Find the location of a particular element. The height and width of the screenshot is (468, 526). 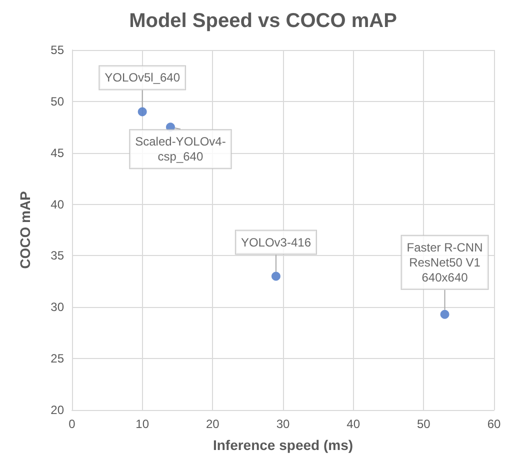

annotation: YOLOv5l_640 is located at coordinates (142, 77).